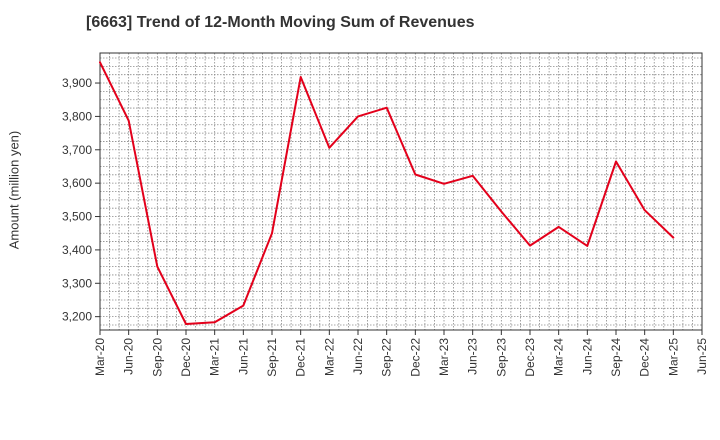 The width and height of the screenshot is (720, 440). Describe the element at coordinates (243, 356) in the screenshot. I see `x-tick-label: Jun-21` at that location.